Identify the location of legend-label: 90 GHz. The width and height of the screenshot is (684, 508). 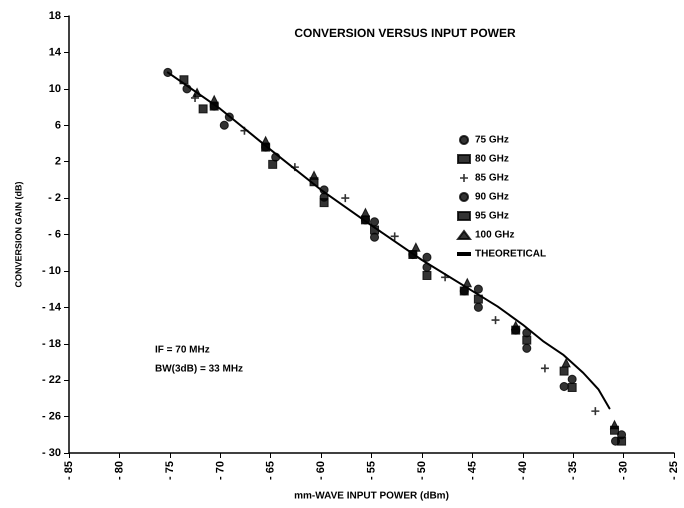
(492, 197).